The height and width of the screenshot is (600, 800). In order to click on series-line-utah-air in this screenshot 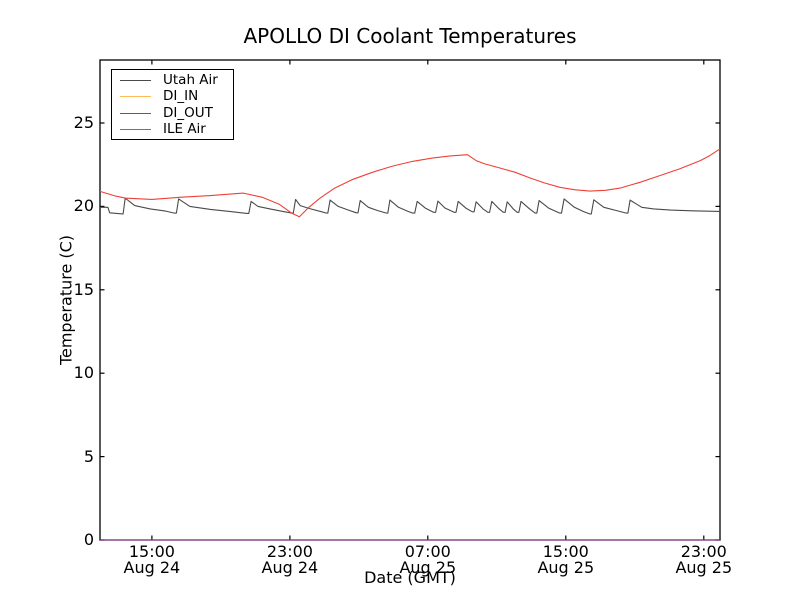, I will do `click(410, 206)`.